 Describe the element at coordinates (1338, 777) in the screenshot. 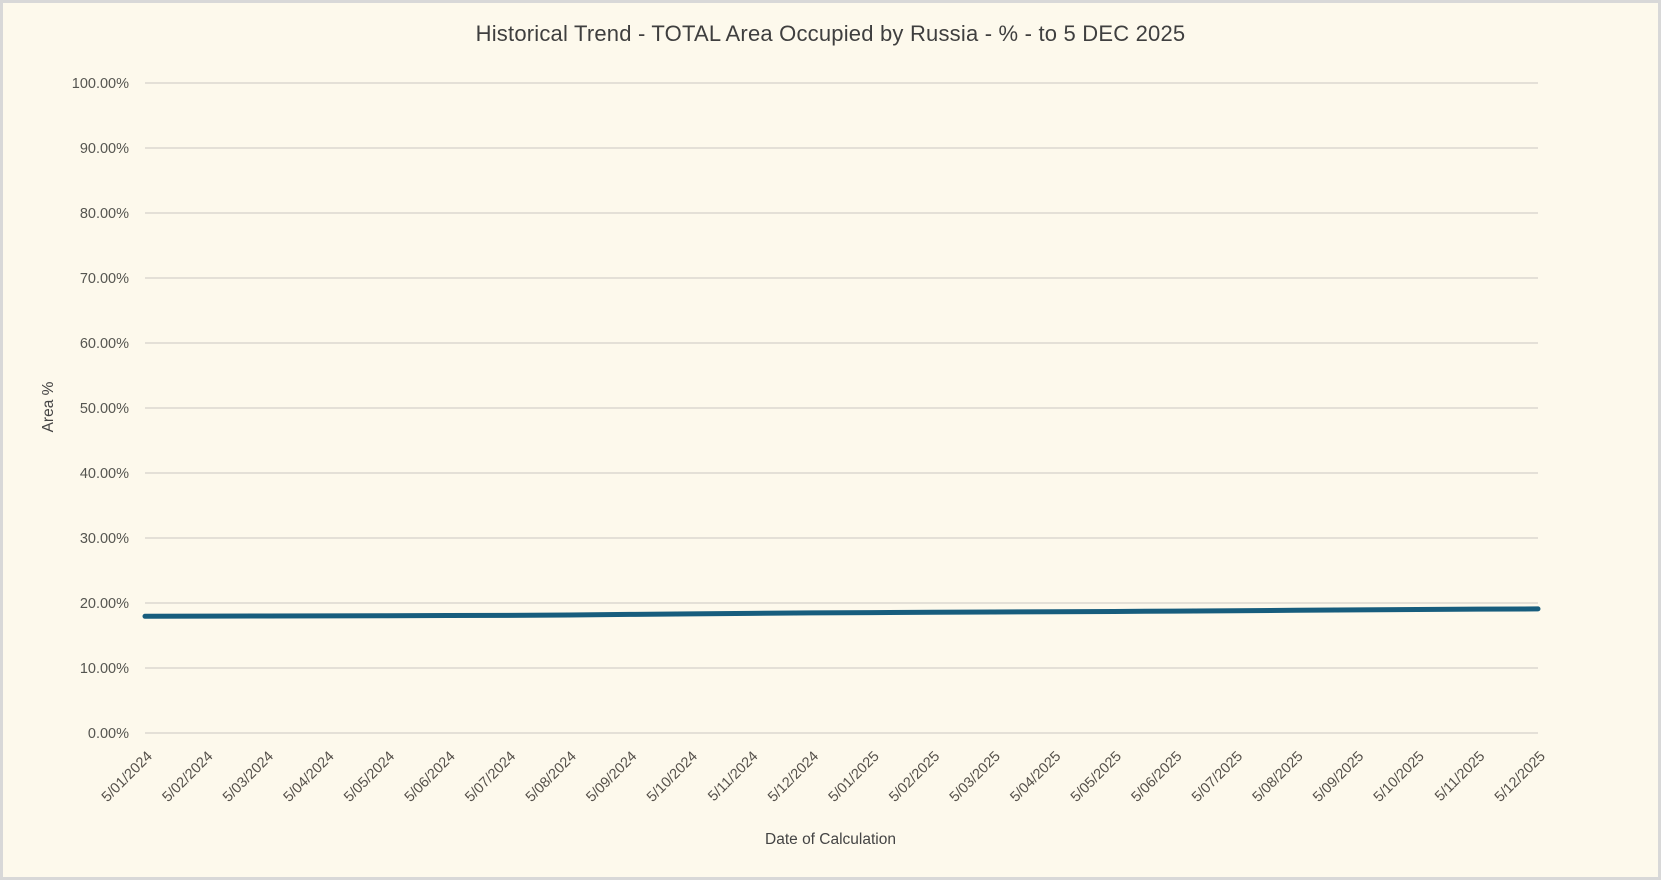

I see `x-tick-label: 5/09/2025` at that location.